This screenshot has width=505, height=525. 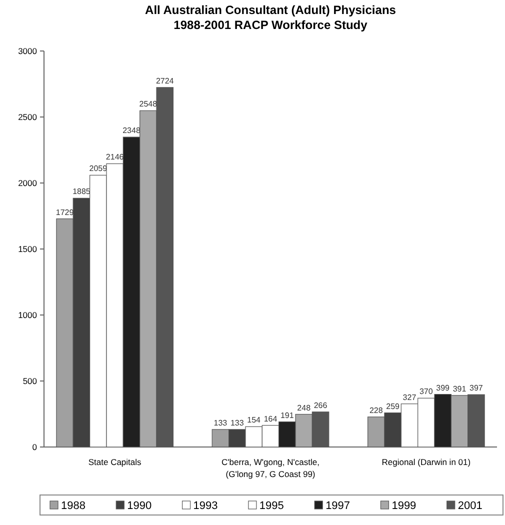 I want to click on data-label: 164, so click(x=271, y=419).